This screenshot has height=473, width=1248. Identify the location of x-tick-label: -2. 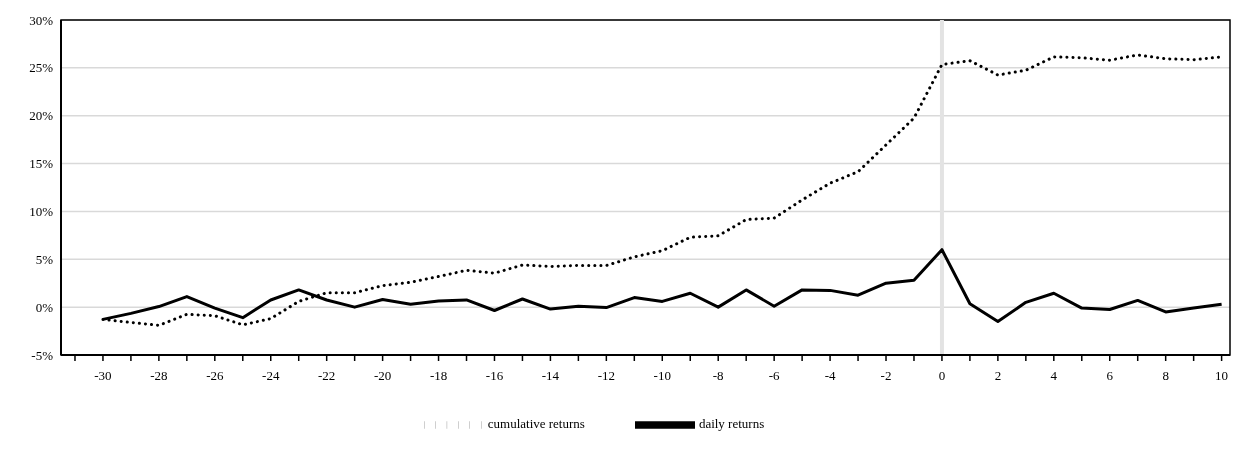
(886, 376).